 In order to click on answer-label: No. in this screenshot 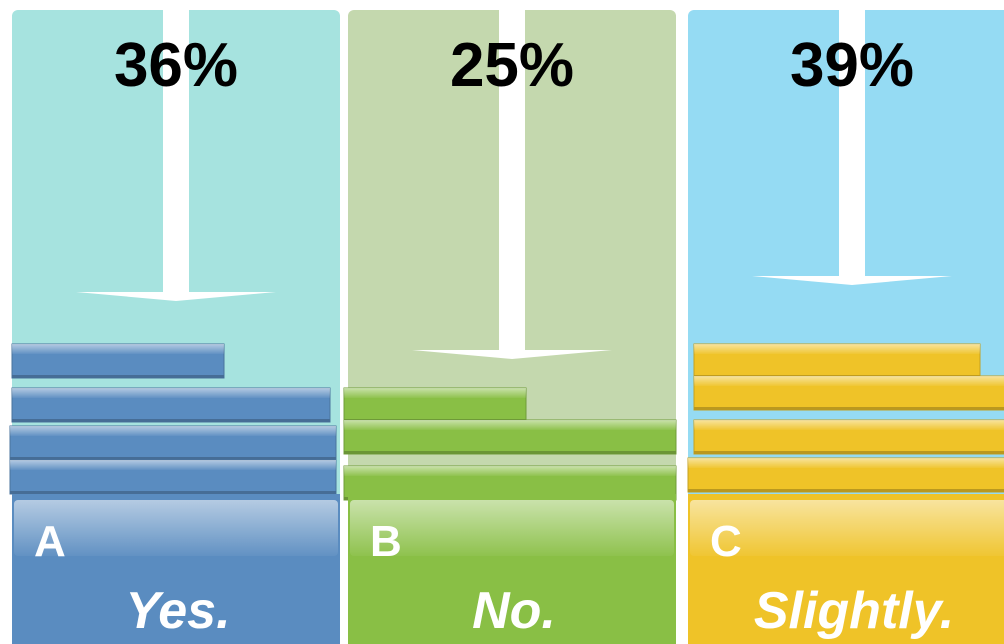, I will do `click(514, 611)`.